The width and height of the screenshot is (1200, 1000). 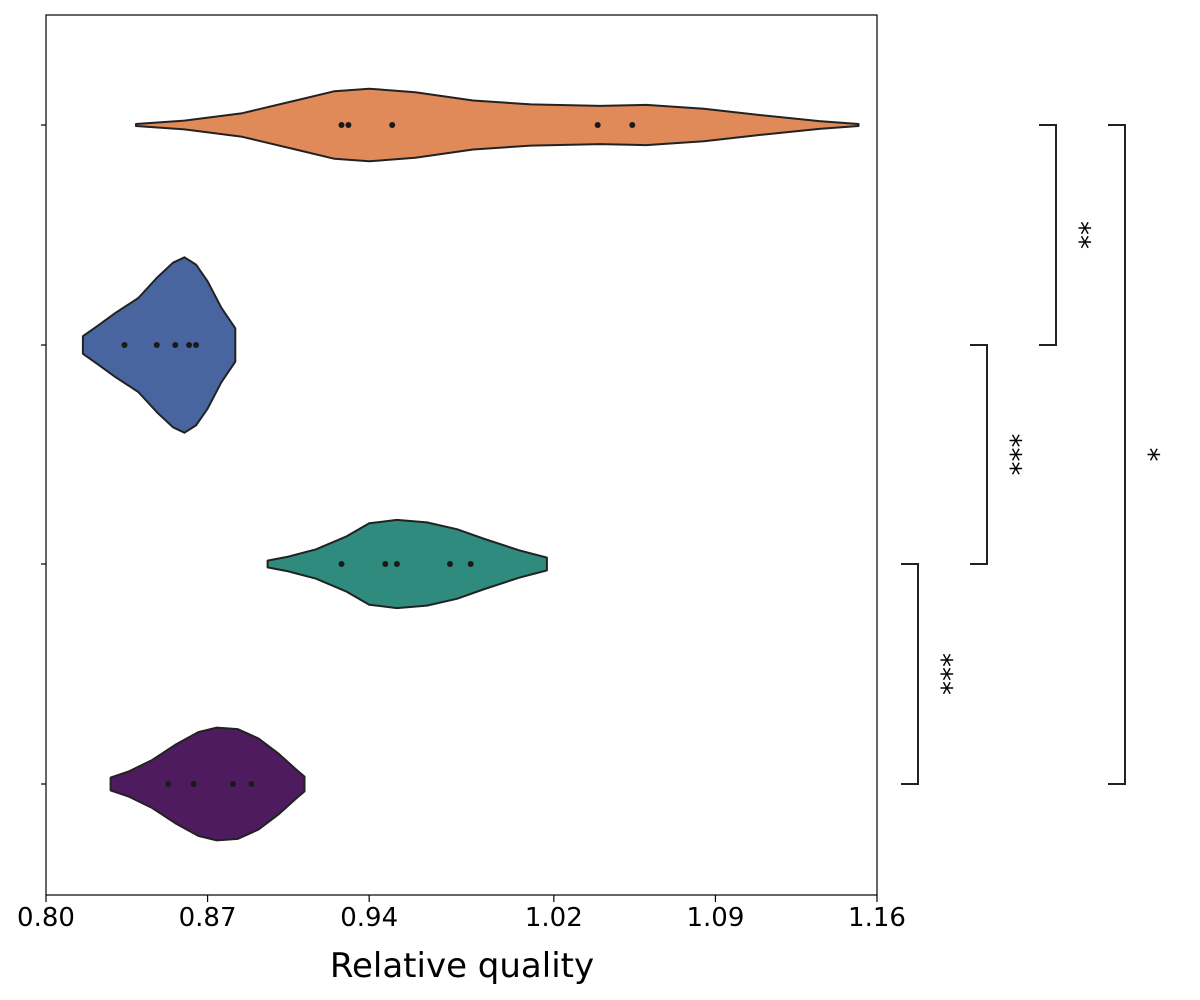 I want to click on y-ticks, so click(x=43, y=454).